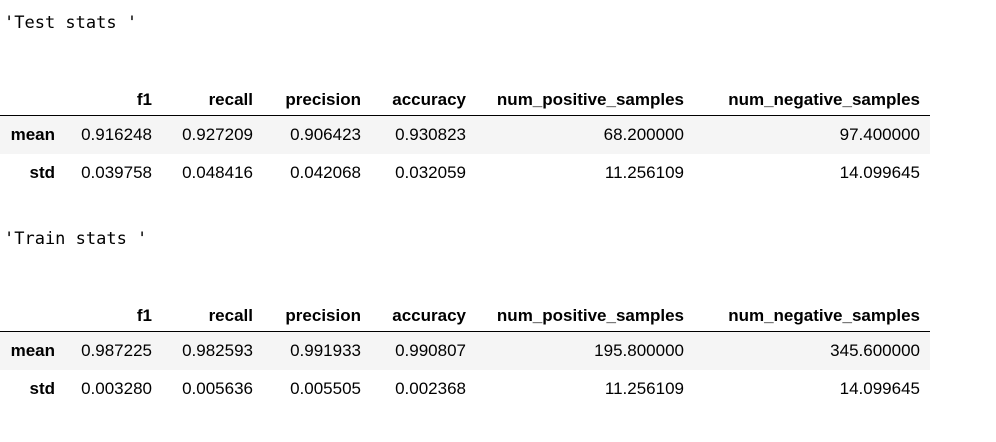 Image resolution: width=996 pixels, height=442 pixels. I want to click on table-cell: 0.930823, so click(430, 134).